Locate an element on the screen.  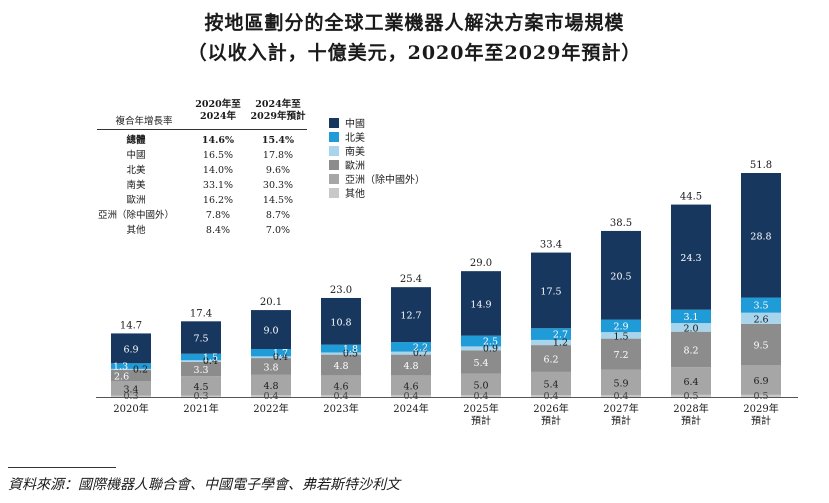
chart-title: 按地區劃分的全球工業機器人解決方案市場規模 is located at coordinates (414, 23).